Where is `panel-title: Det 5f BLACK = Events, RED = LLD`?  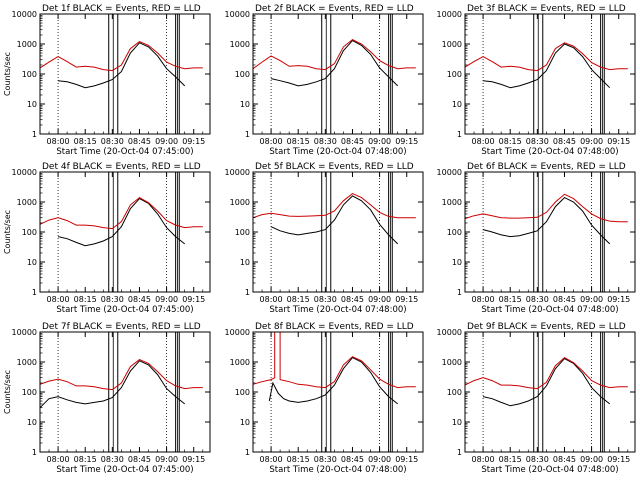 panel-title: Det 5f BLACK = Events, RED = LLD is located at coordinates (334, 167).